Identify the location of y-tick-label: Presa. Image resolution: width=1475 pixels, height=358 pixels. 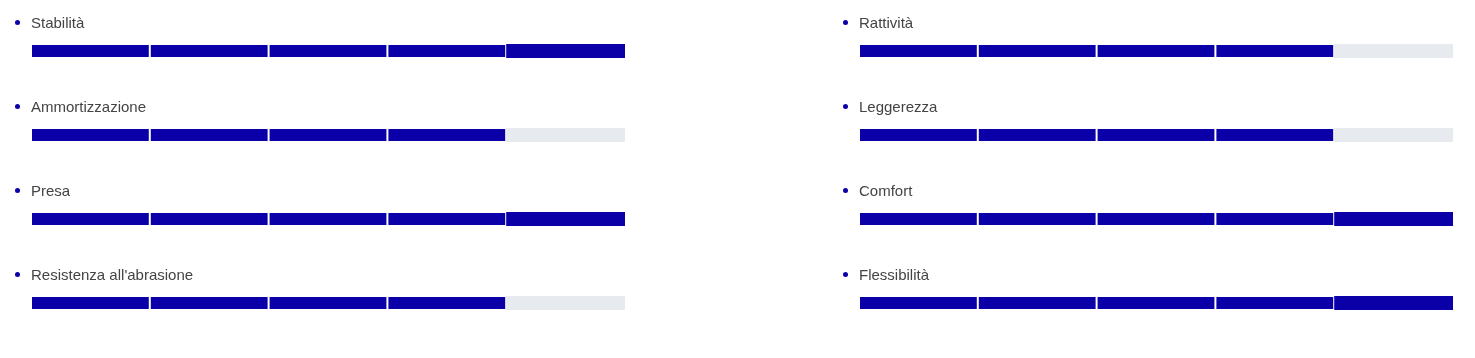
(51, 190).